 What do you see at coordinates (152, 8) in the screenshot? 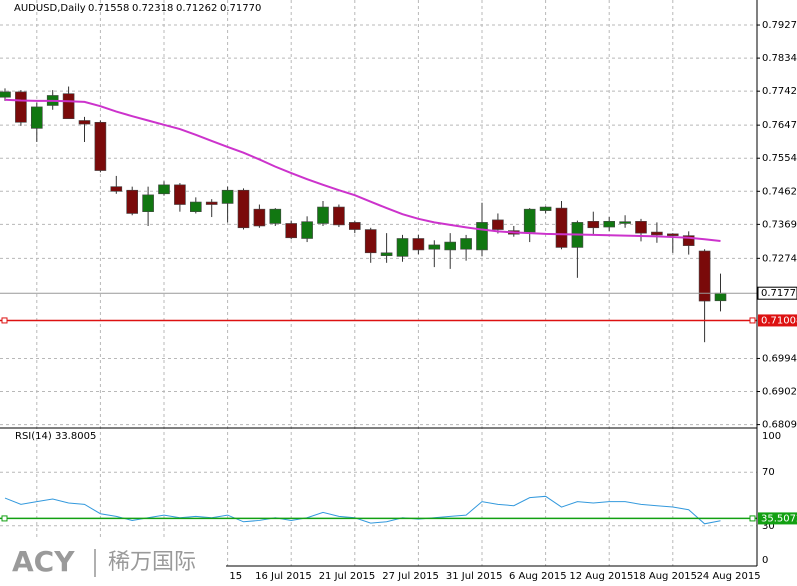
I see `header-ohlc: 0.72318` at bounding box center [152, 8].